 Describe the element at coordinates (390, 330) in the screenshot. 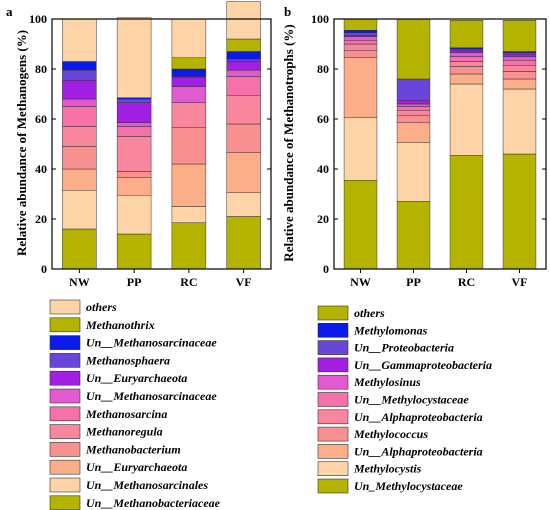

I see `legend-label: Methylomonas` at that location.